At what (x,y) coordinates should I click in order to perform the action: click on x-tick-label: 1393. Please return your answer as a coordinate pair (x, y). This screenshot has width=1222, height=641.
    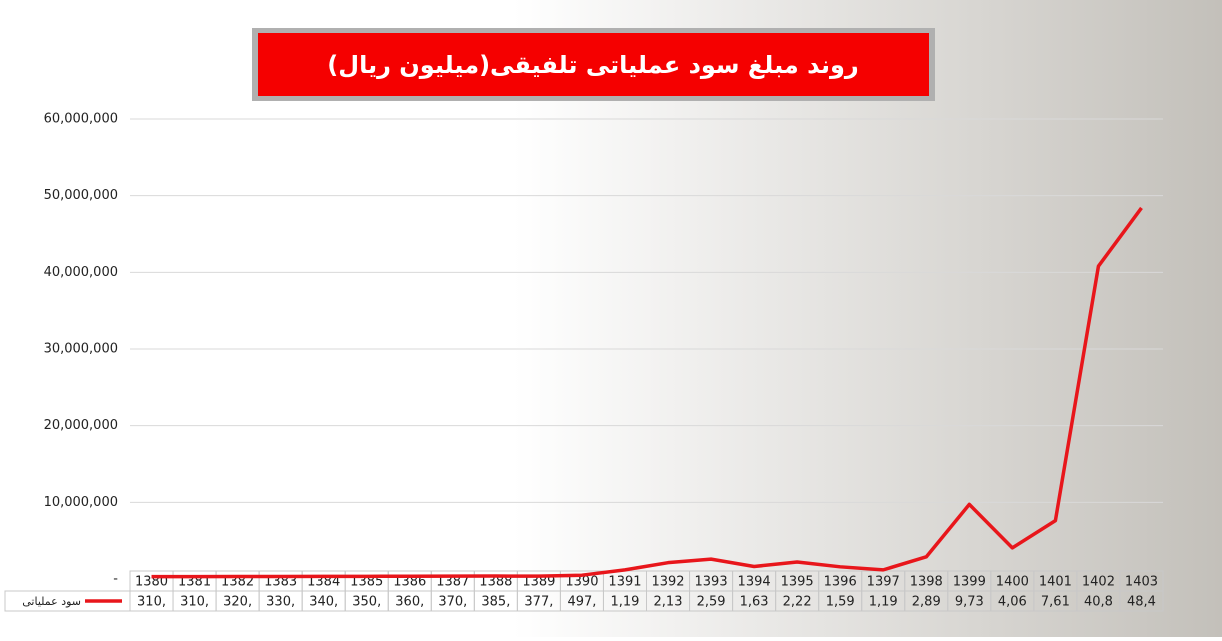
    Looking at the image, I should click on (711, 582).